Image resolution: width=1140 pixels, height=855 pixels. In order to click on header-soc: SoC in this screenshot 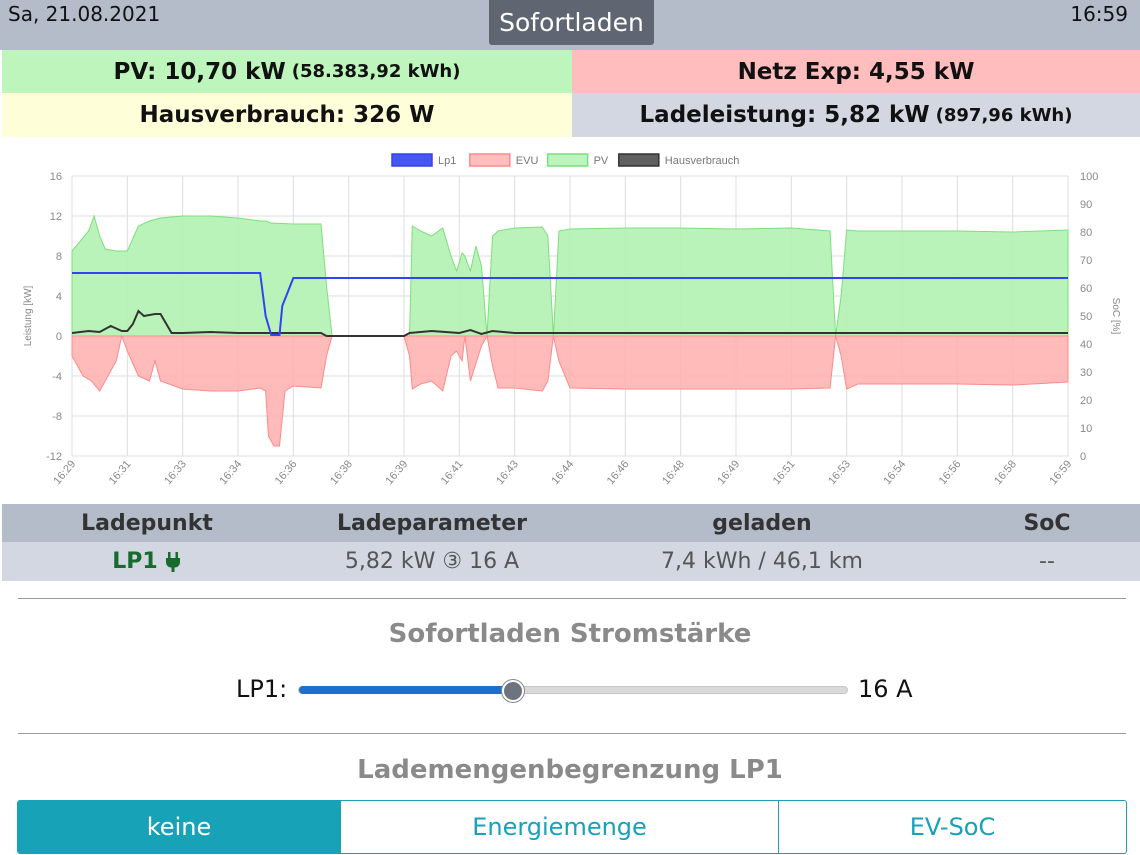, I will do `click(1047, 523)`.